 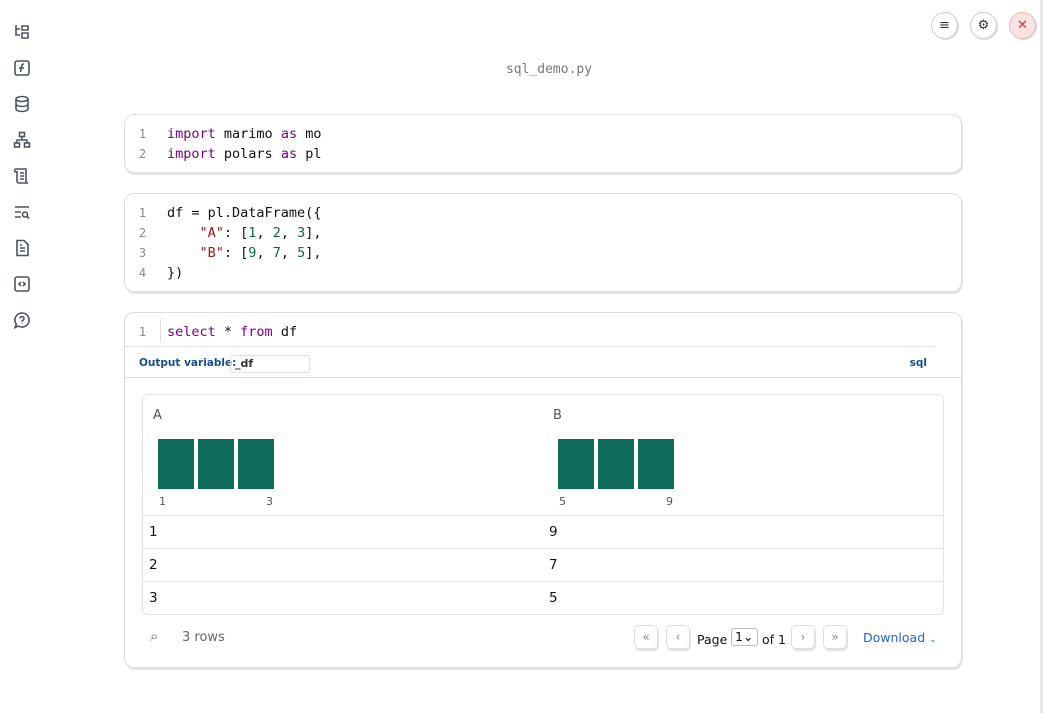 What do you see at coordinates (22, 248) in the screenshot?
I see `document-icon` at bounding box center [22, 248].